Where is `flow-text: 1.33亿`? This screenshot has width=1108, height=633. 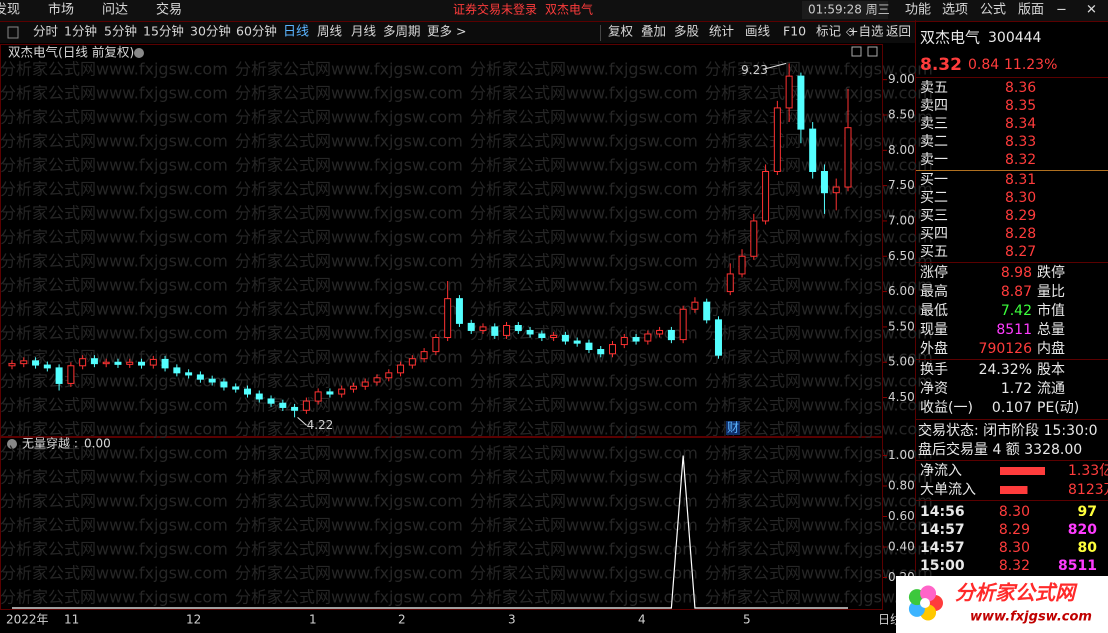
flow-text: 1.33亿 is located at coordinates (1088, 471).